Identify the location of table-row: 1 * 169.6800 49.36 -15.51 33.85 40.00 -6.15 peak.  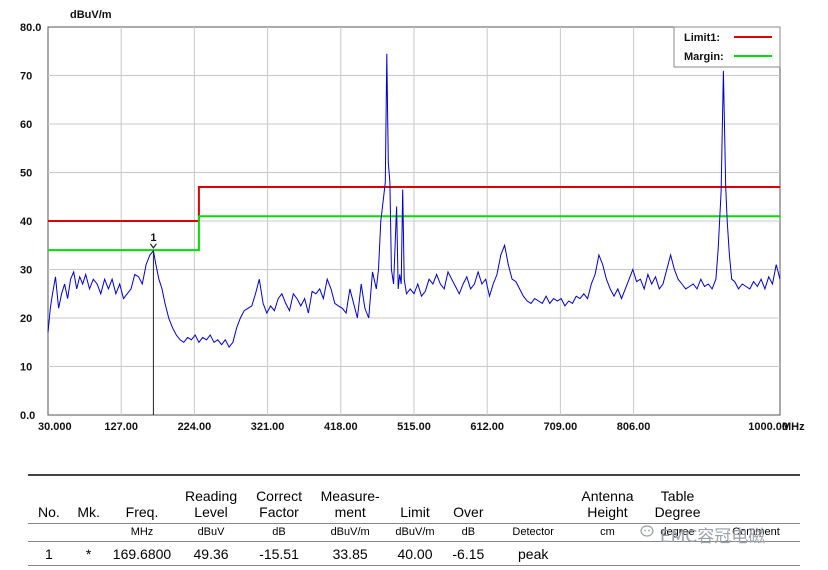
(414, 553).